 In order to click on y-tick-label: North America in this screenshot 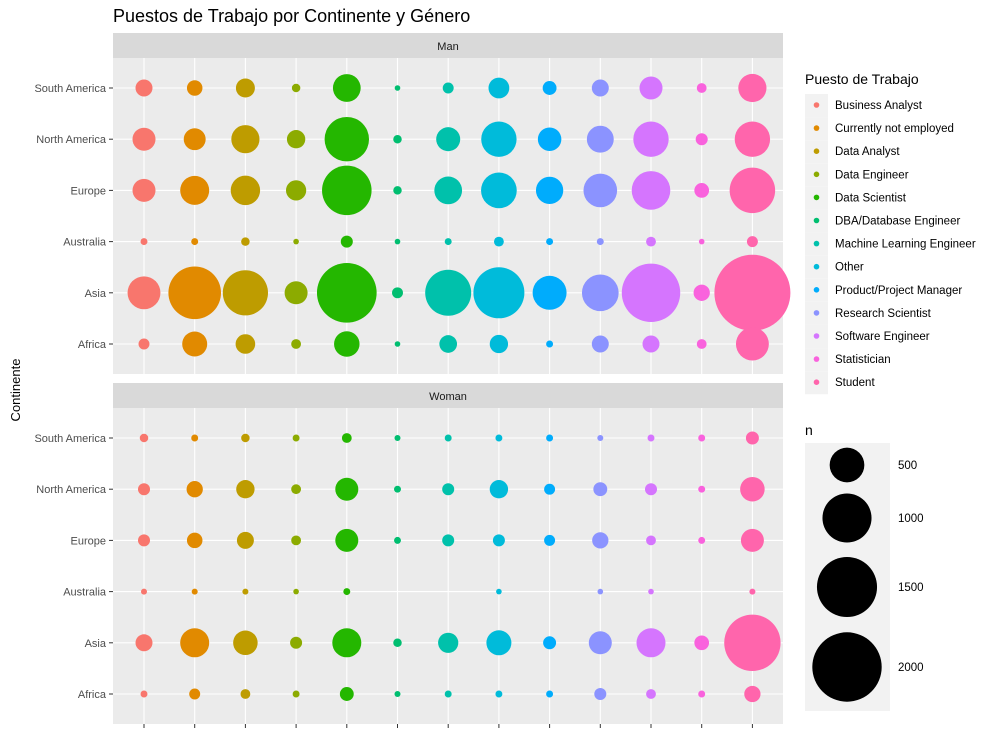, I will do `click(71, 140)`.